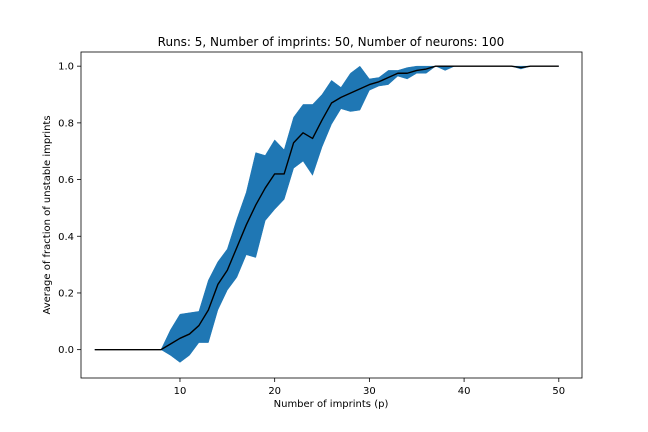  Describe the element at coordinates (274, 391) in the screenshot. I see `x-tick-label: 20` at that location.